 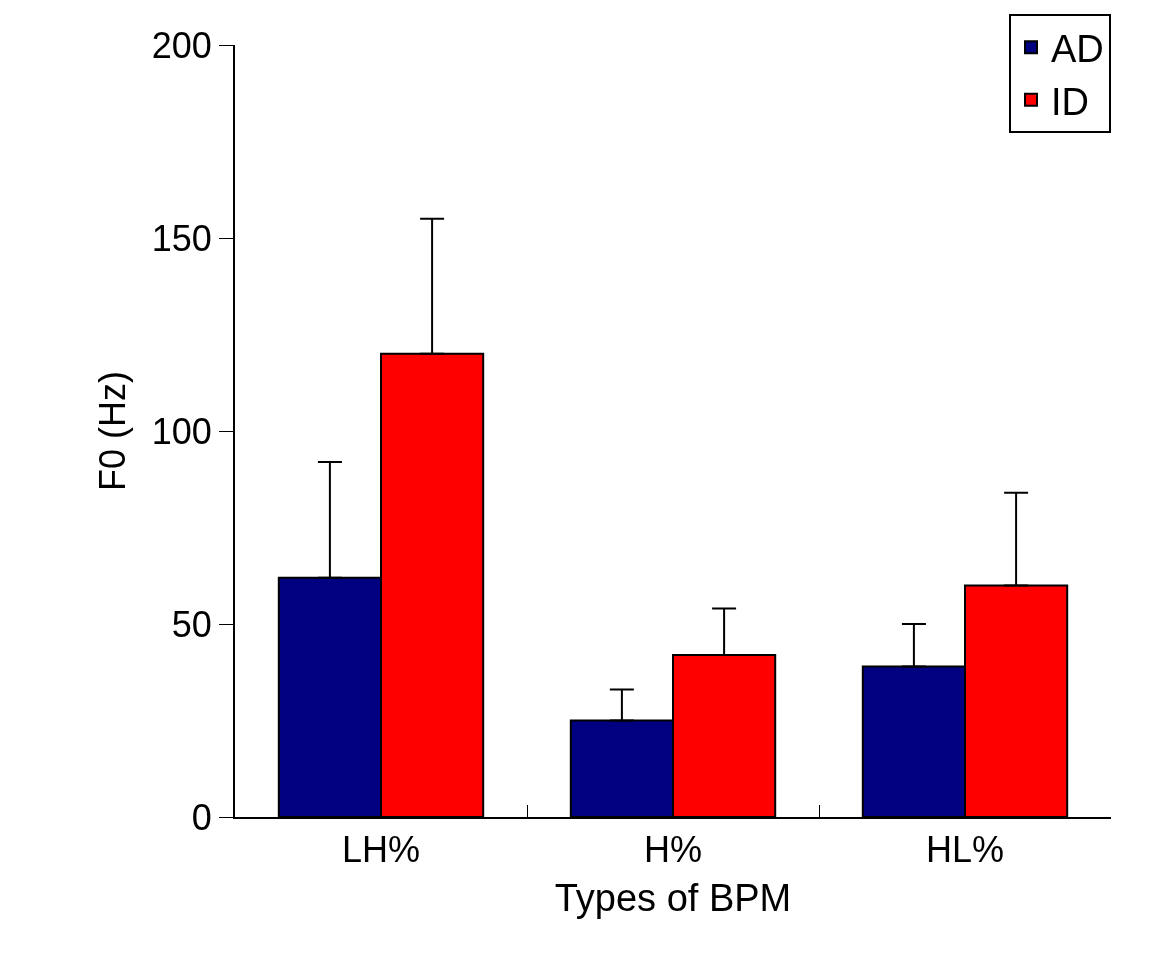 What do you see at coordinates (381, 850) in the screenshot?
I see `x-tick-label: LH%` at bounding box center [381, 850].